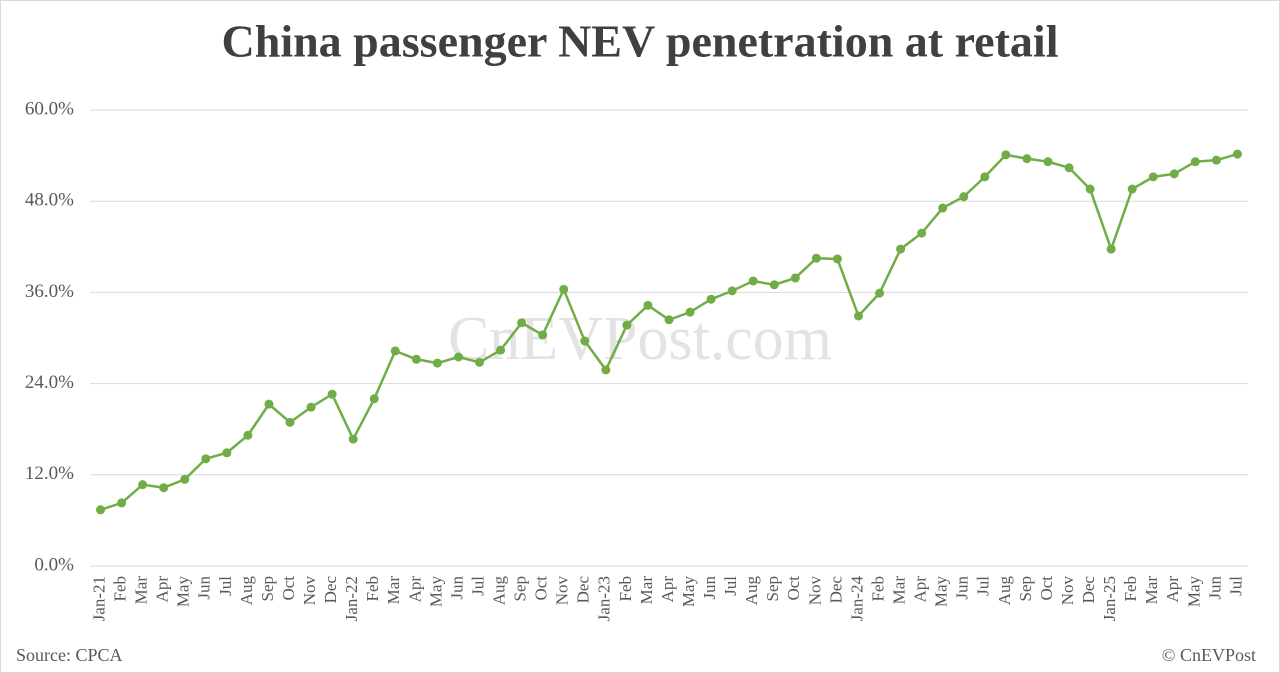  I want to click on x-tick-label: Jan-23, so click(604, 598).